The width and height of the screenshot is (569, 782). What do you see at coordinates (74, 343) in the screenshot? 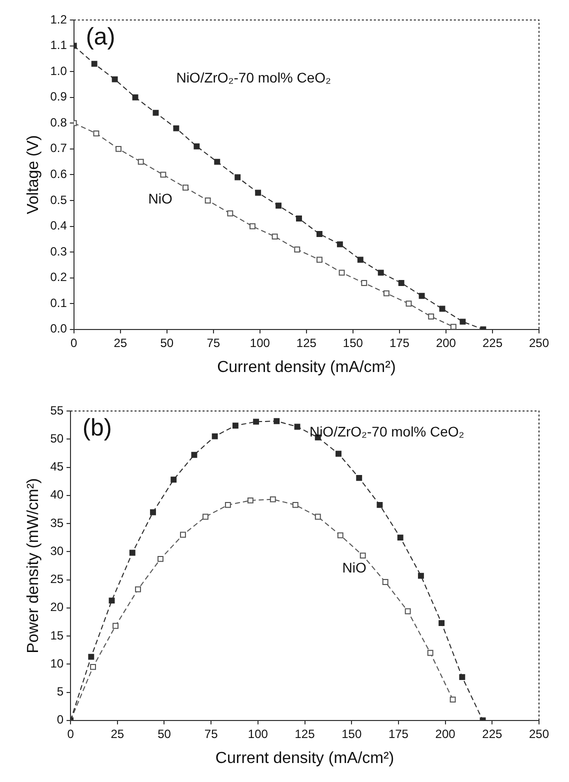
I see `x-tick-label: 0` at bounding box center [74, 343].